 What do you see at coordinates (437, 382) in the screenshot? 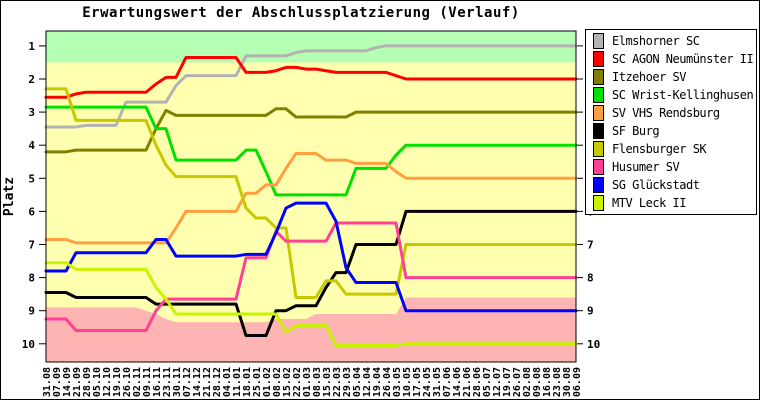
I see `x-tick-label: 31.05` at bounding box center [437, 382].